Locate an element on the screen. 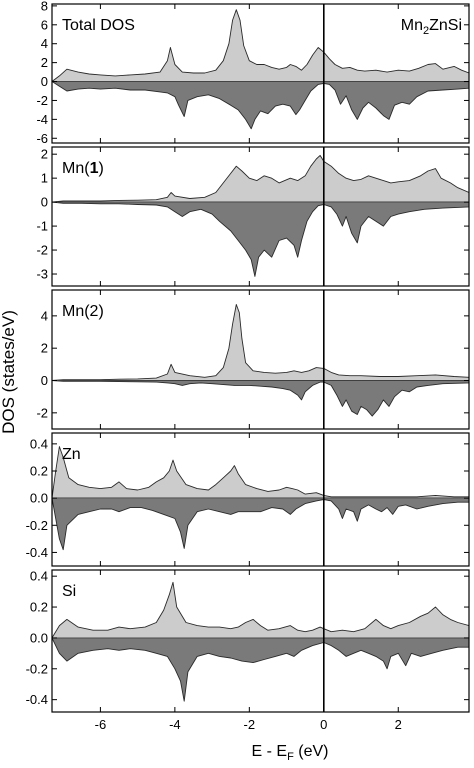 Image resolution: width=474 pixels, height=768 pixels. y-tick-label-si-3: 0.2 is located at coordinates (39, 607).